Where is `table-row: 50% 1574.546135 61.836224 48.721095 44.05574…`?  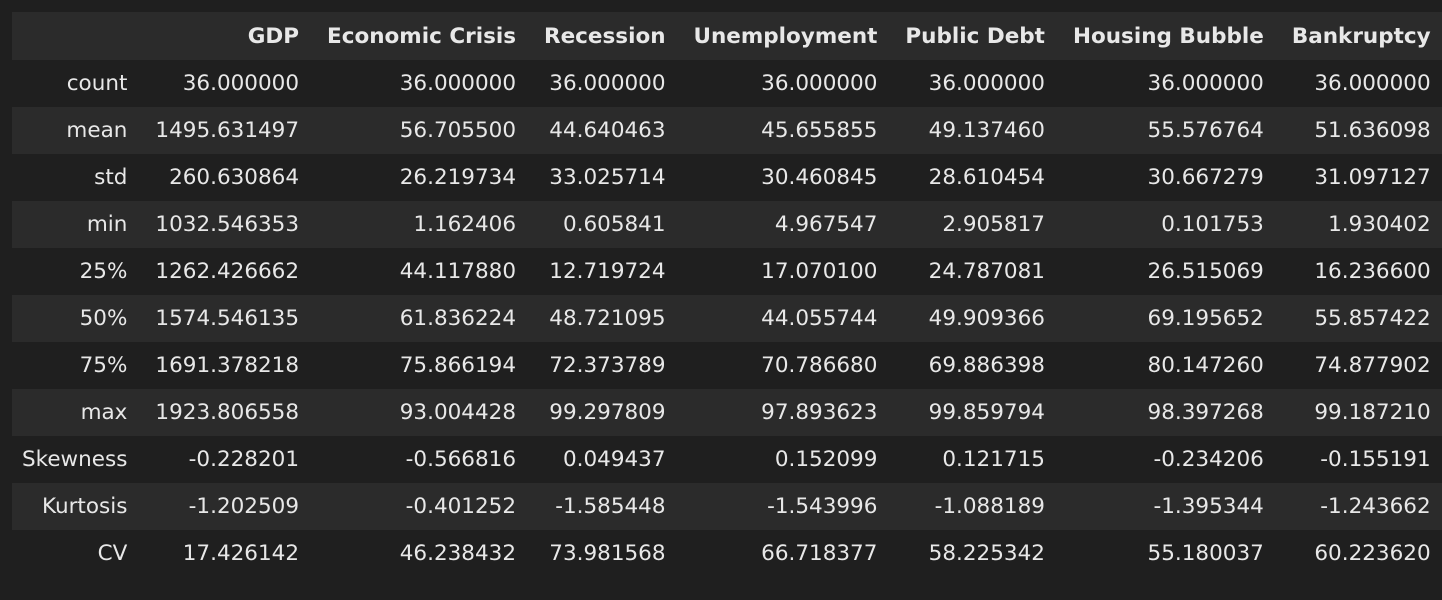
table-row: 50% 1574.546135 61.836224 48.721095 44.05574… is located at coordinates (727, 318).